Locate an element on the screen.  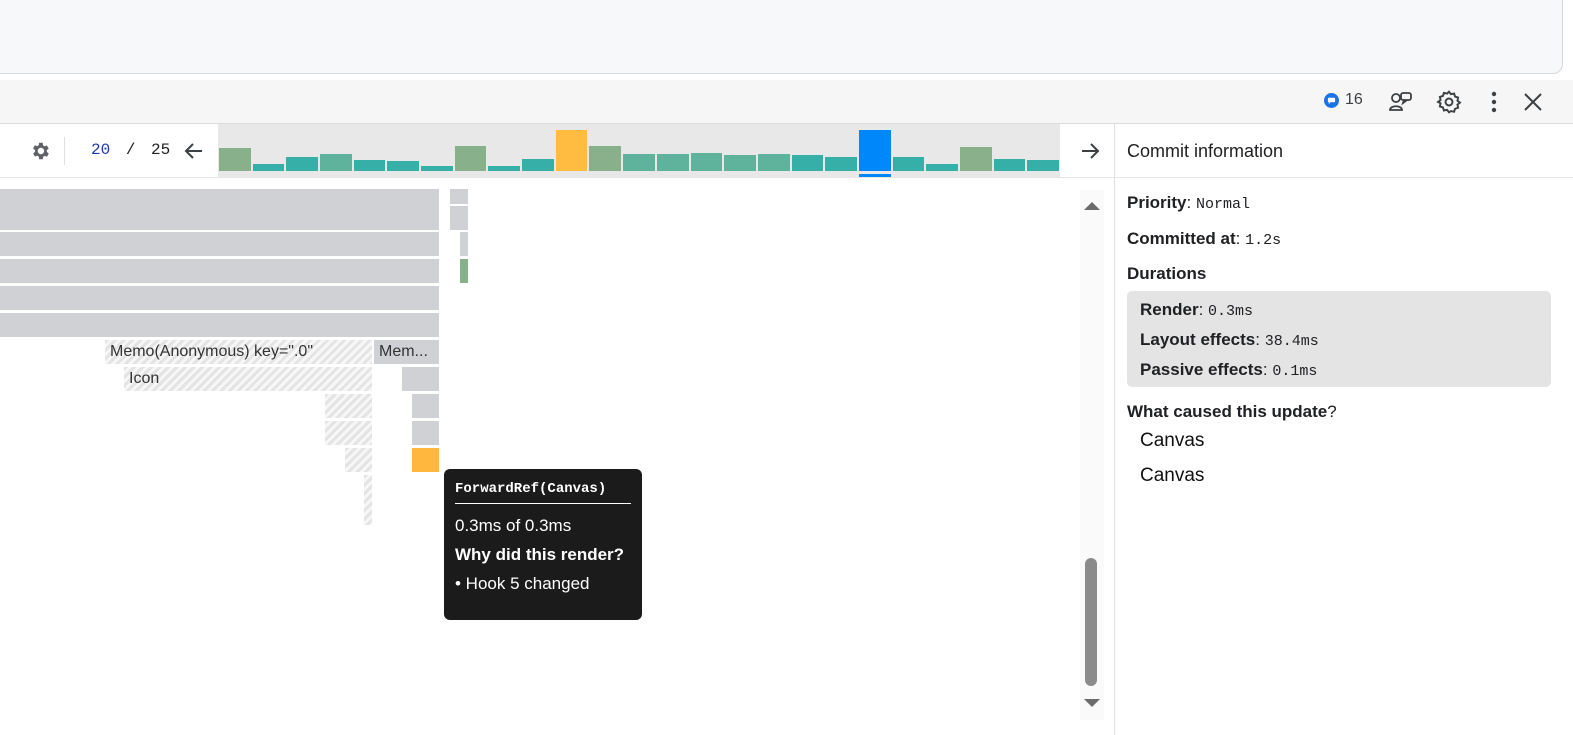
tooltip-title: ForwardRef(Canvas) is located at coordinates (543, 492).